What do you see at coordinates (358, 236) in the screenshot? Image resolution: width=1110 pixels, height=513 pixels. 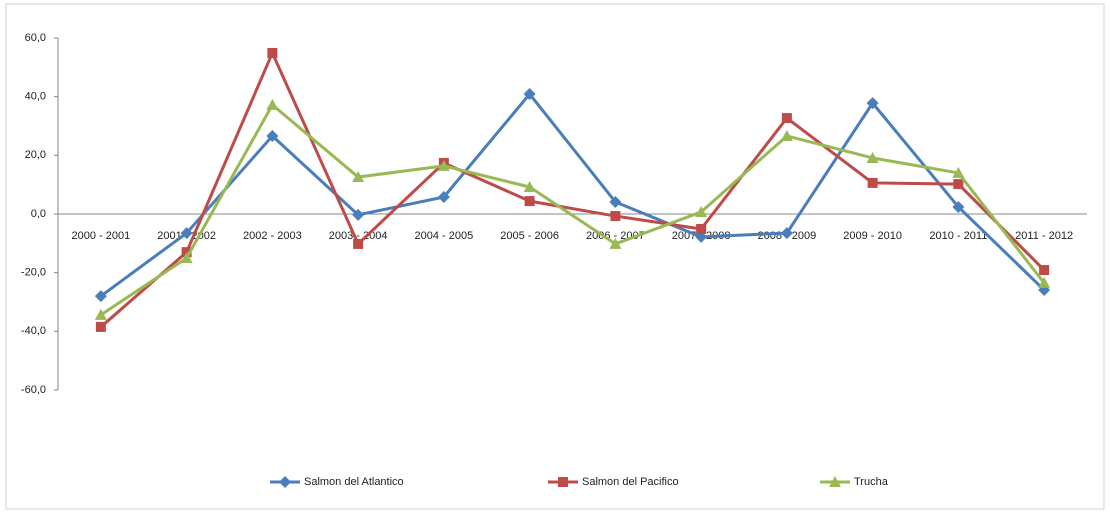 I see `x-tick-label: 2003 - 2004` at bounding box center [358, 236].